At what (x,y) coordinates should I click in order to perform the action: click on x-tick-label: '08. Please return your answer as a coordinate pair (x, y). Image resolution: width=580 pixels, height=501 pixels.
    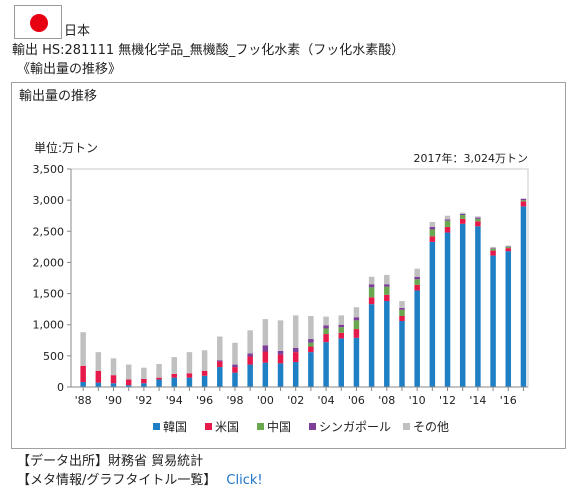
    Looking at the image, I should click on (386, 400).